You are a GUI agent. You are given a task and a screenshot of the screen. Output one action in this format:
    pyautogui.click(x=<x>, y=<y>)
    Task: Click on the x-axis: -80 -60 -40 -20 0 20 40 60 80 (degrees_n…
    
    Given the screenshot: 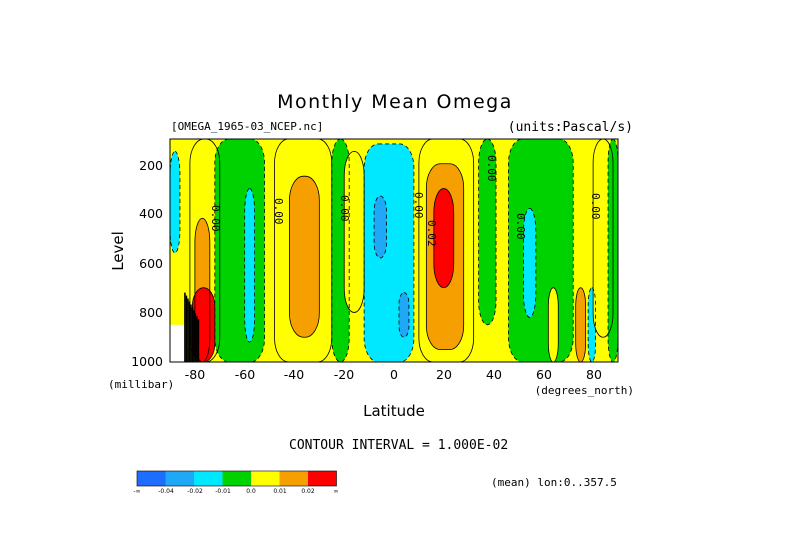 What is the action you would take?
    pyautogui.click(x=409, y=393)
    